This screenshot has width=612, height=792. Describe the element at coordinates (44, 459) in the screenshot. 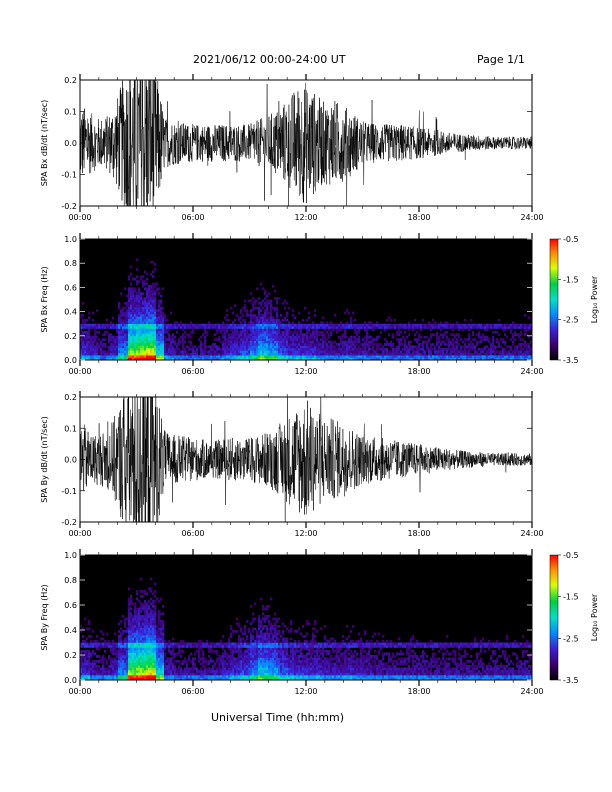

I see `y-axis-label: SPA By dB/dt (nT/sec)` at that location.